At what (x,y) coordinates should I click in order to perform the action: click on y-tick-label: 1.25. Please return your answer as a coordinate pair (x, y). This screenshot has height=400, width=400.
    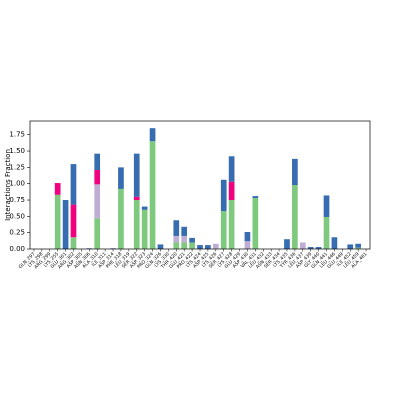
    Looking at the image, I should click on (17, 167).